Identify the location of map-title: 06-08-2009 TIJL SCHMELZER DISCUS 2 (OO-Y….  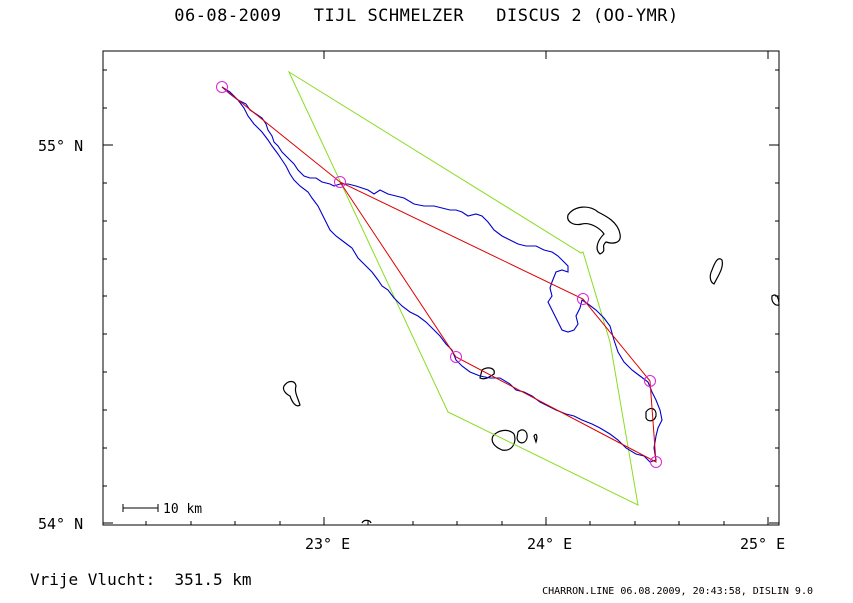
(426, 16).